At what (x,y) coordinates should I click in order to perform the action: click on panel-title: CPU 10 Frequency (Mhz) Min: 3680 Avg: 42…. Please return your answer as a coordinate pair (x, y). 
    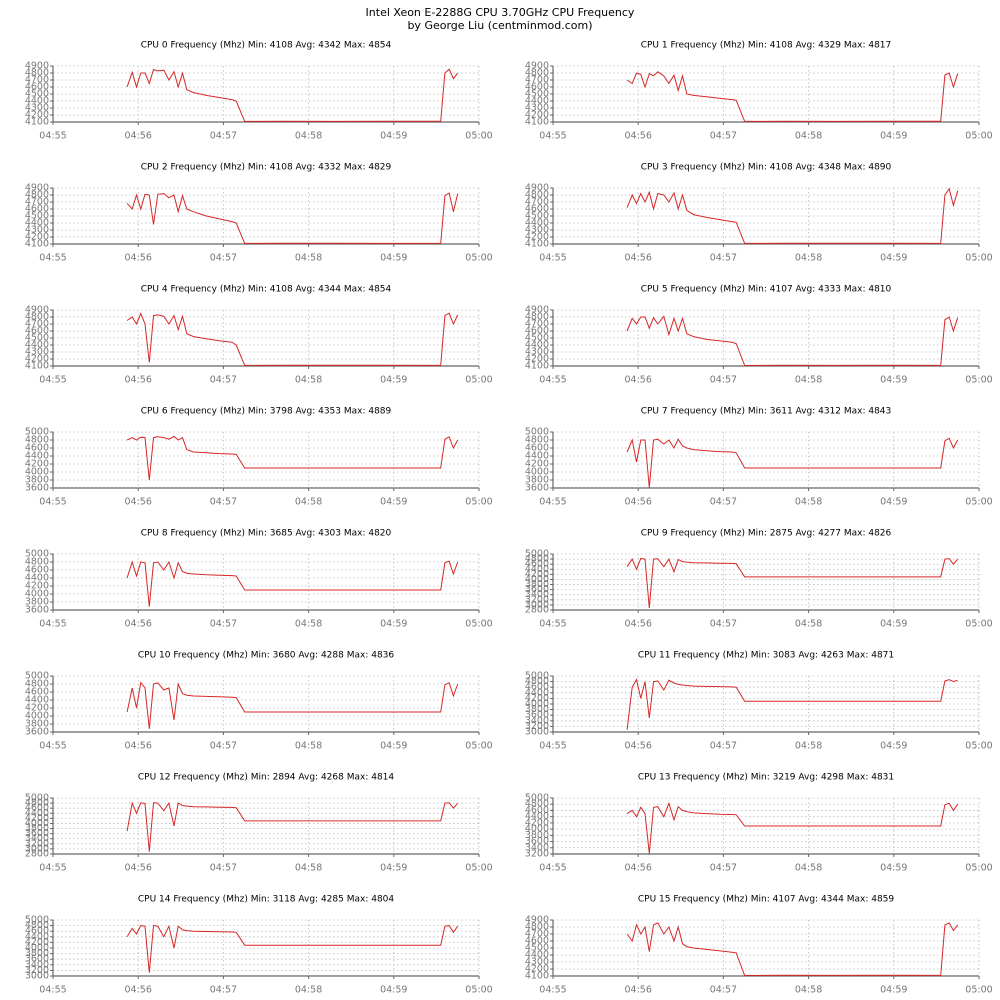
    Looking at the image, I should click on (266, 656).